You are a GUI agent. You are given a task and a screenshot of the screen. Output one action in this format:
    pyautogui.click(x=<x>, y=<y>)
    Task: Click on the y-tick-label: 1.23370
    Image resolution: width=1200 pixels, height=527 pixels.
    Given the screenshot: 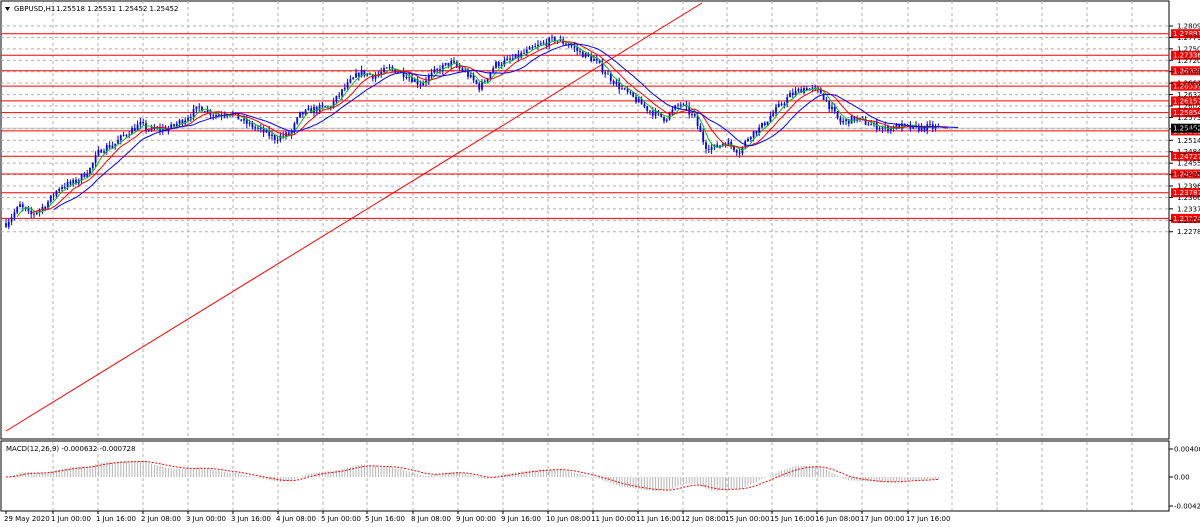 What is the action you would take?
    pyautogui.click(x=1188, y=209)
    